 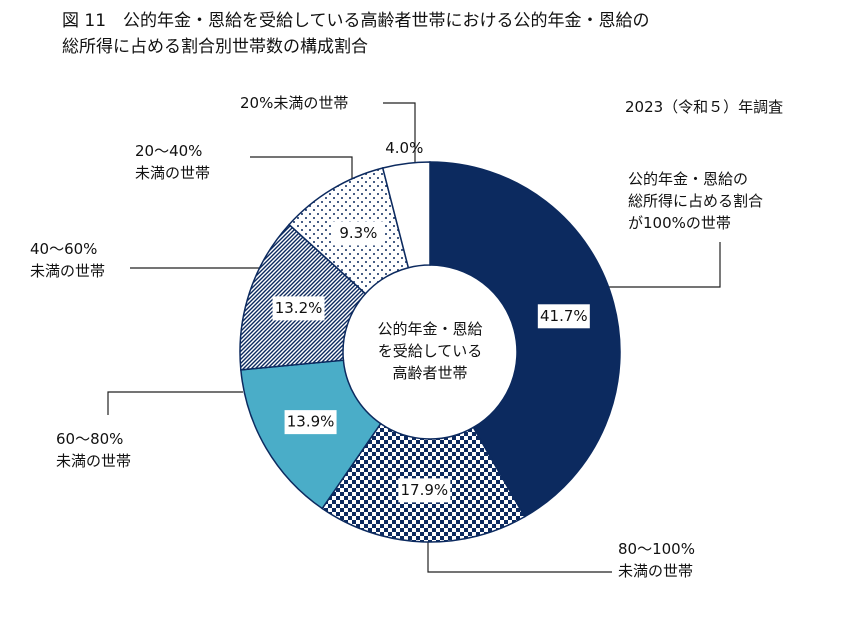 What do you see at coordinates (294, 103) in the screenshot?
I see `category-label: 20%未満の世帯` at bounding box center [294, 103].